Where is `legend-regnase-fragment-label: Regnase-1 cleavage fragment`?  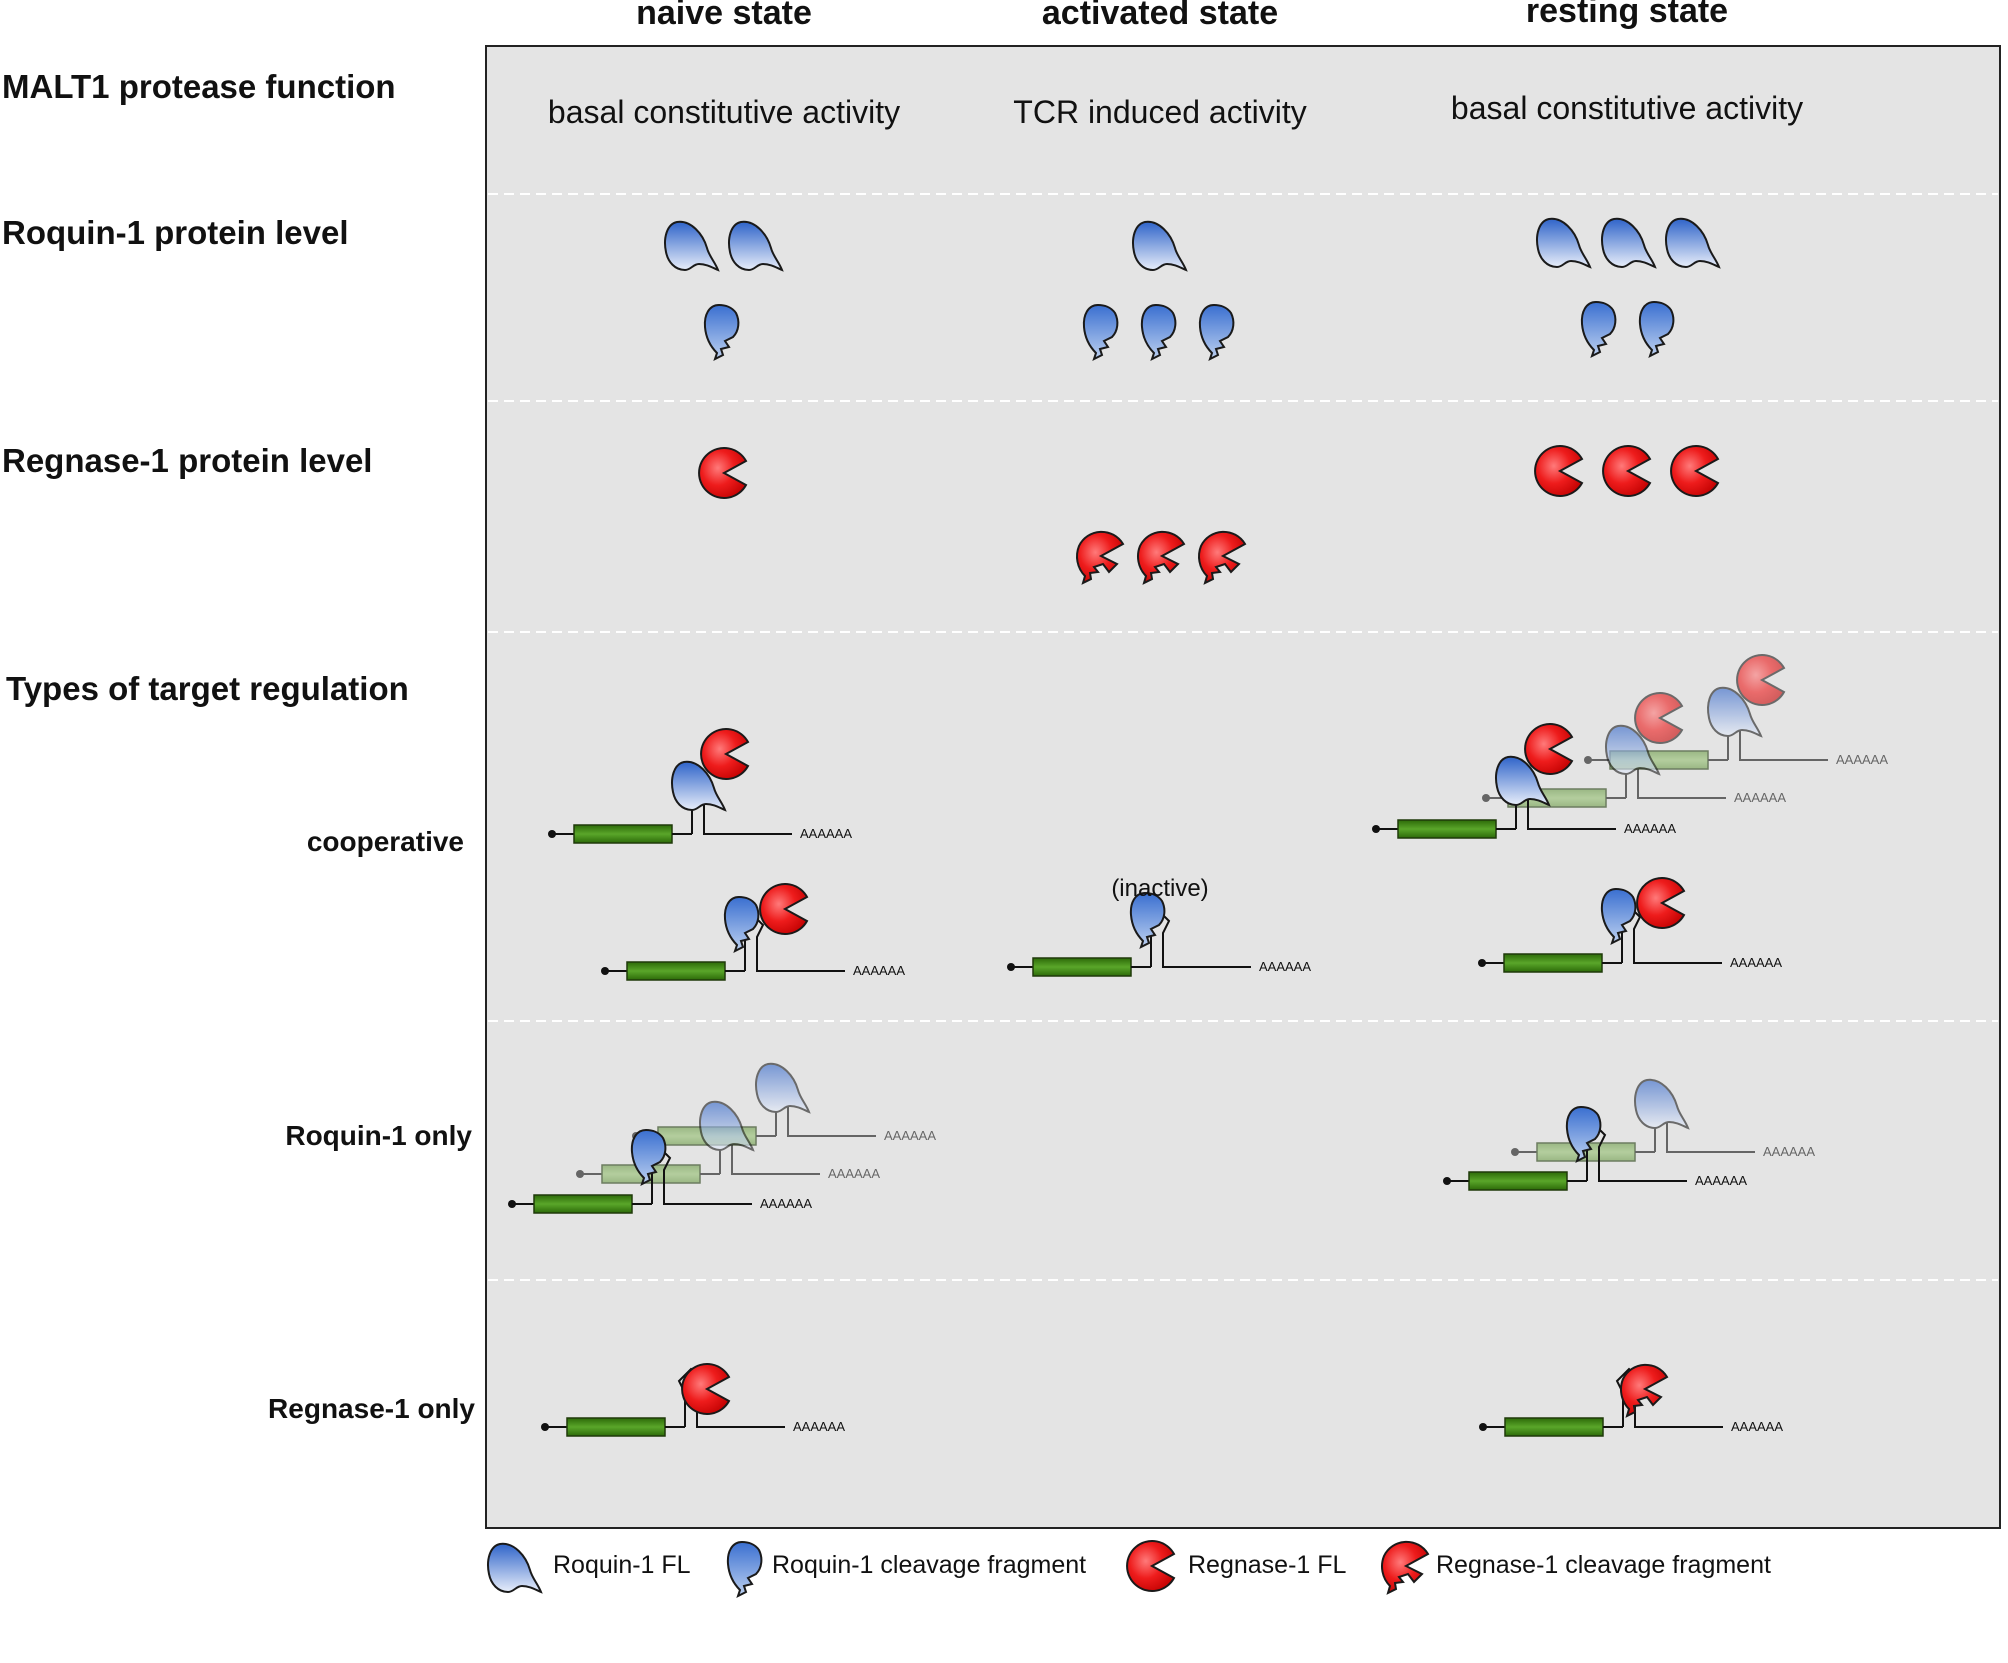 legend-regnase-fragment-label: Regnase-1 cleavage fragment is located at coordinates (1603, 1565).